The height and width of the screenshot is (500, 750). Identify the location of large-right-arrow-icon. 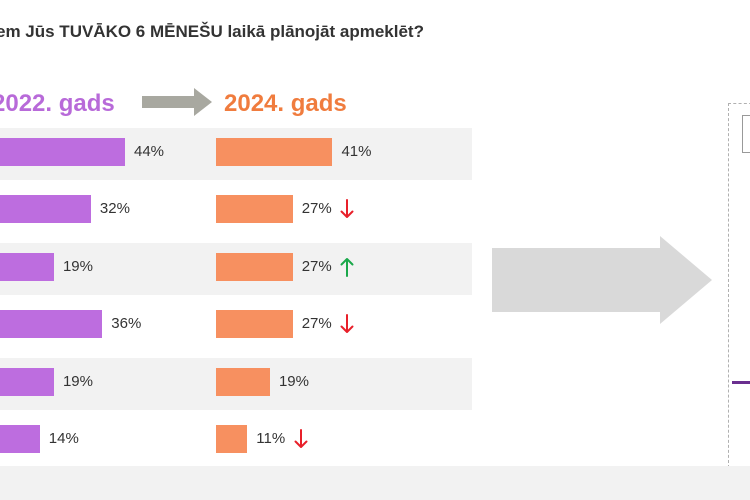
(602, 280).